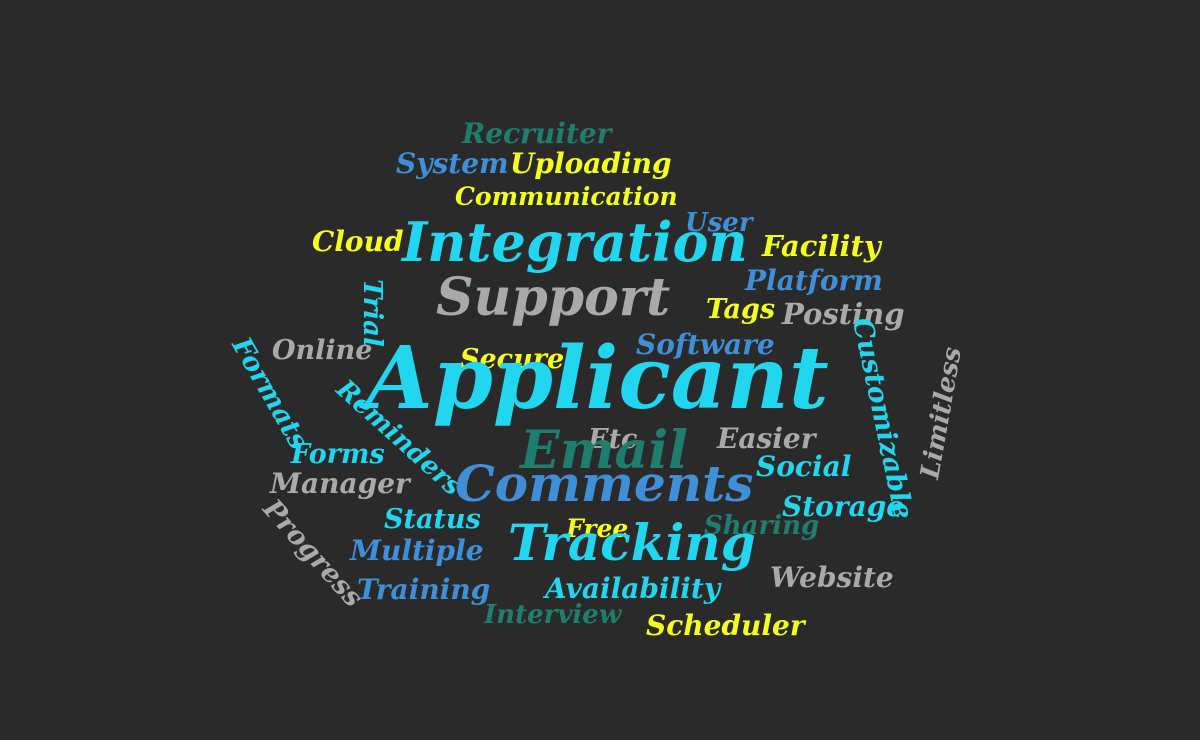 The image size is (1200, 740). What do you see at coordinates (941, 413) in the screenshot?
I see `word-limitless: Limitless` at bounding box center [941, 413].